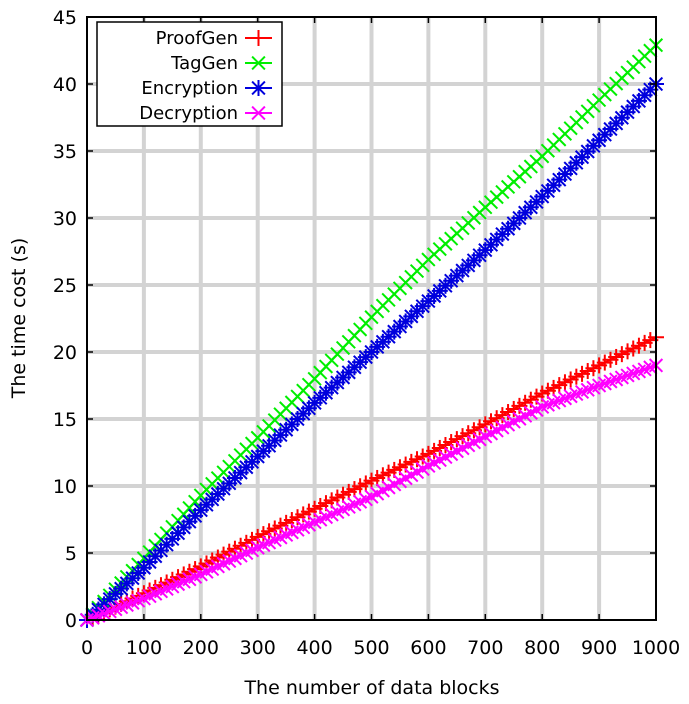 The height and width of the screenshot is (704, 689). What do you see at coordinates (65, 420) in the screenshot?
I see `y-tick-label: 15` at bounding box center [65, 420].